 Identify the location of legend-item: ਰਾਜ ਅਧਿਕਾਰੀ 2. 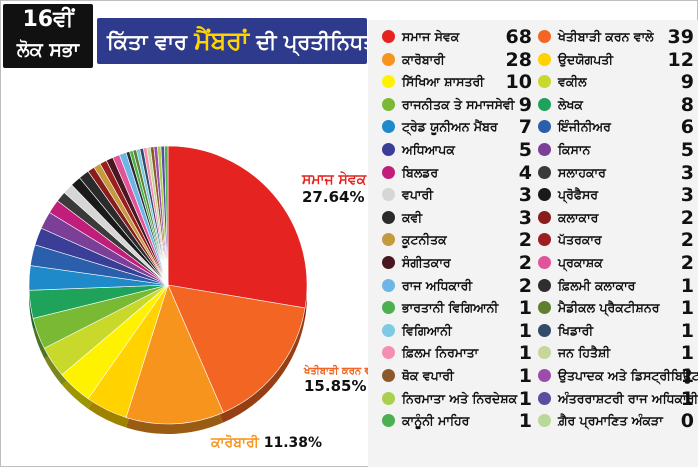
(457, 286).